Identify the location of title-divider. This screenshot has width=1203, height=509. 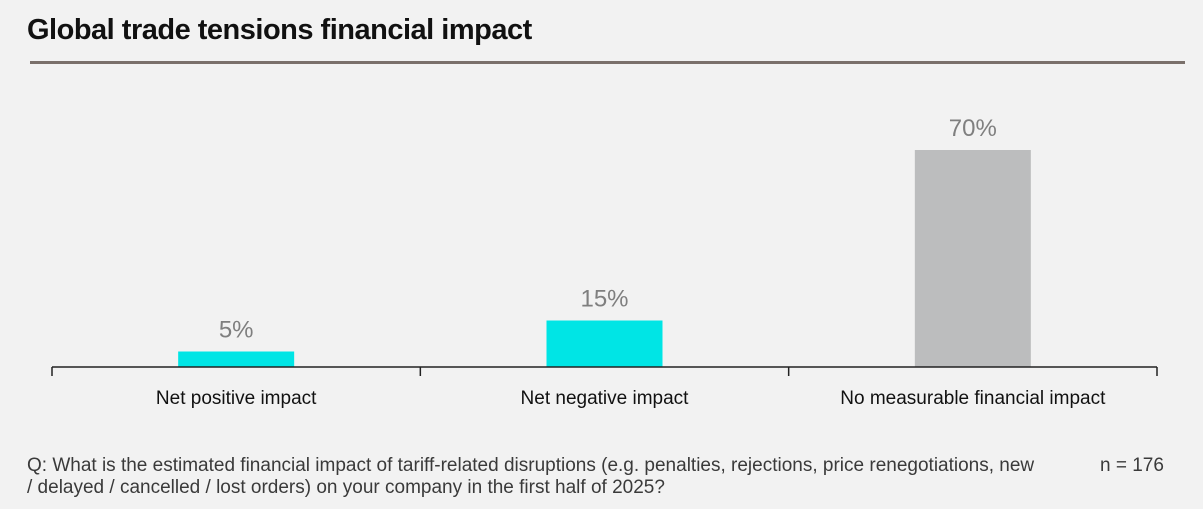
(607, 62).